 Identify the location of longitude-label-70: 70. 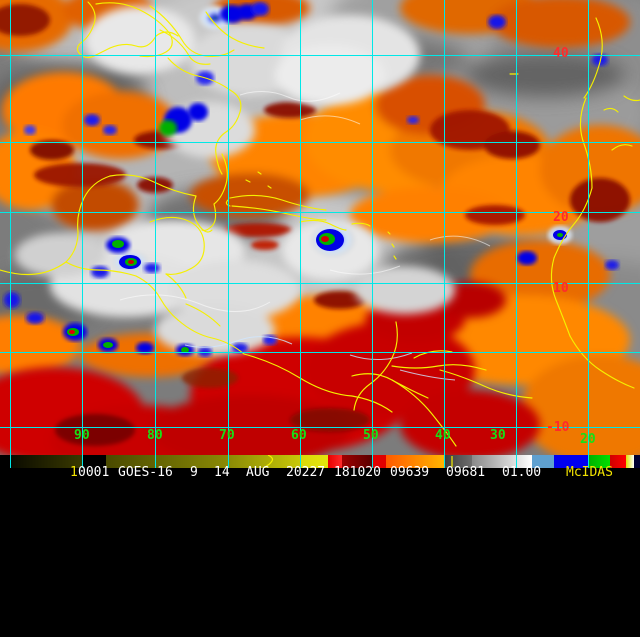
(227, 435).